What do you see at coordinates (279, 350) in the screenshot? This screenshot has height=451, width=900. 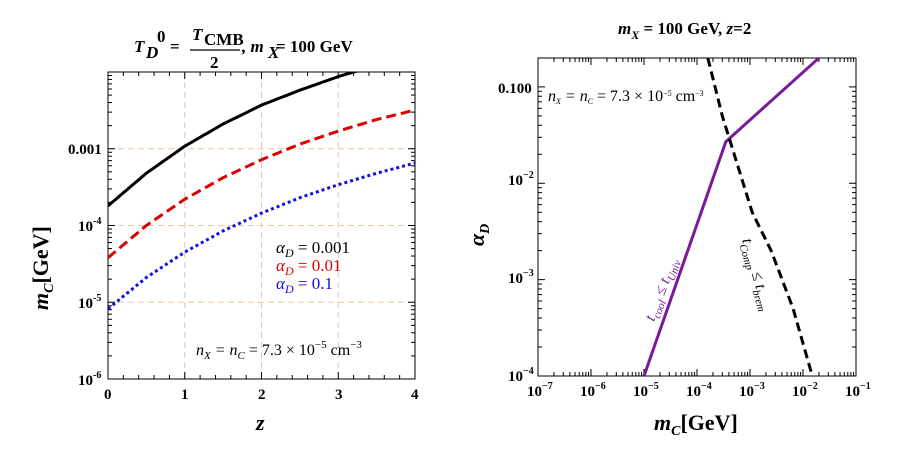 I see `left-annotation: nX = nC = 7.3 × 10−5 cm−3` at bounding box center [279, 350].